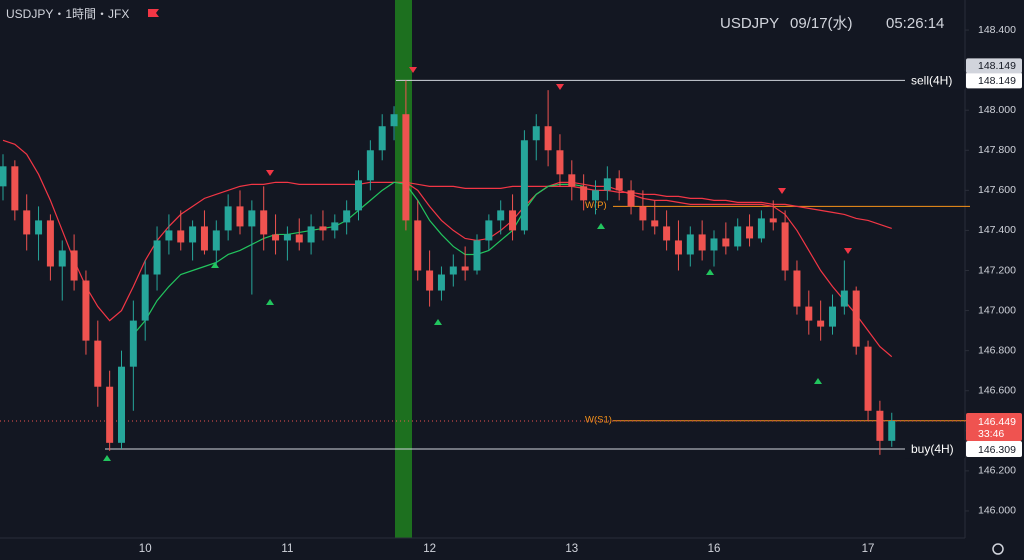  I want to click on x-tick-label: 12, so click(429, 549).